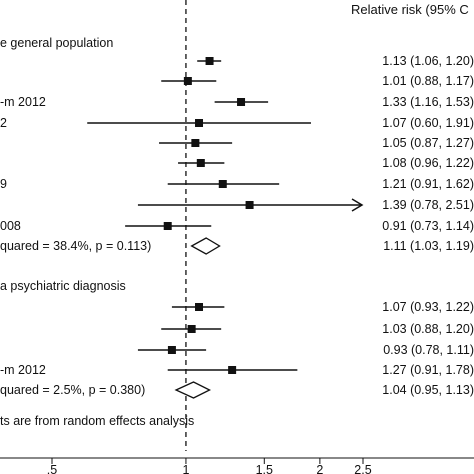 The width and height of the screenshot is (474, 474). I want to click on group-heading-general-population: e general population, so click(56, 43).